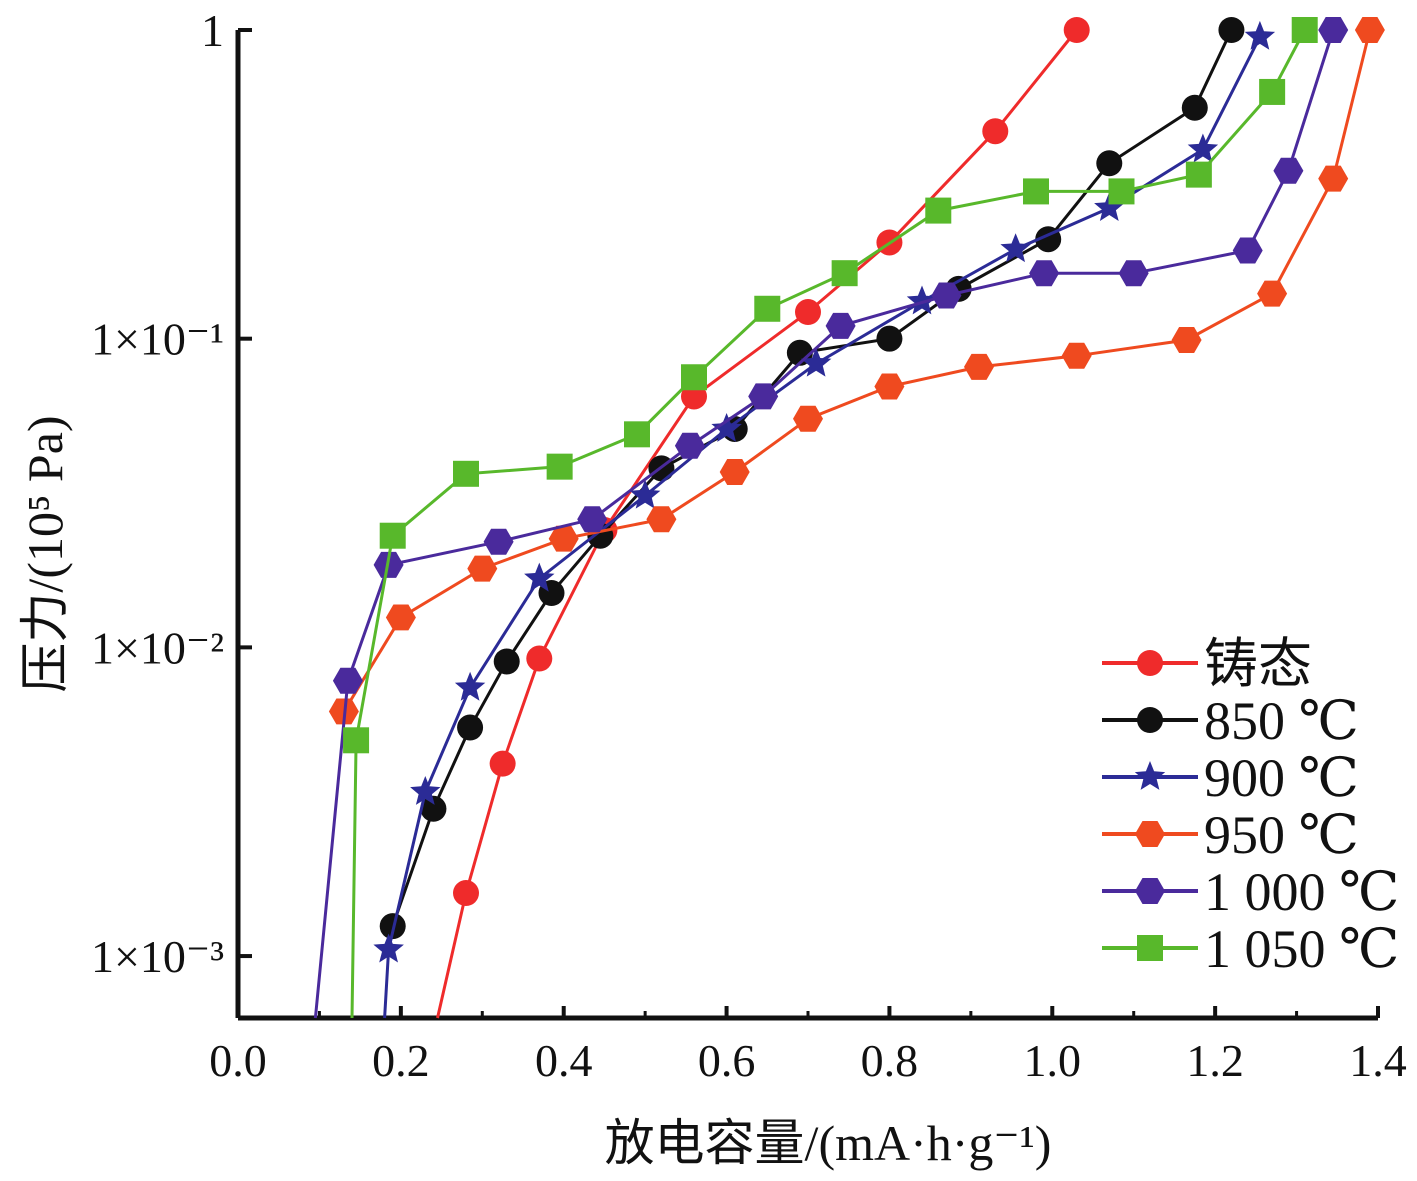 This screenshot has width=1417, height=1181. I want to click on legend-label: 950 ℃, so click(1281, 835).